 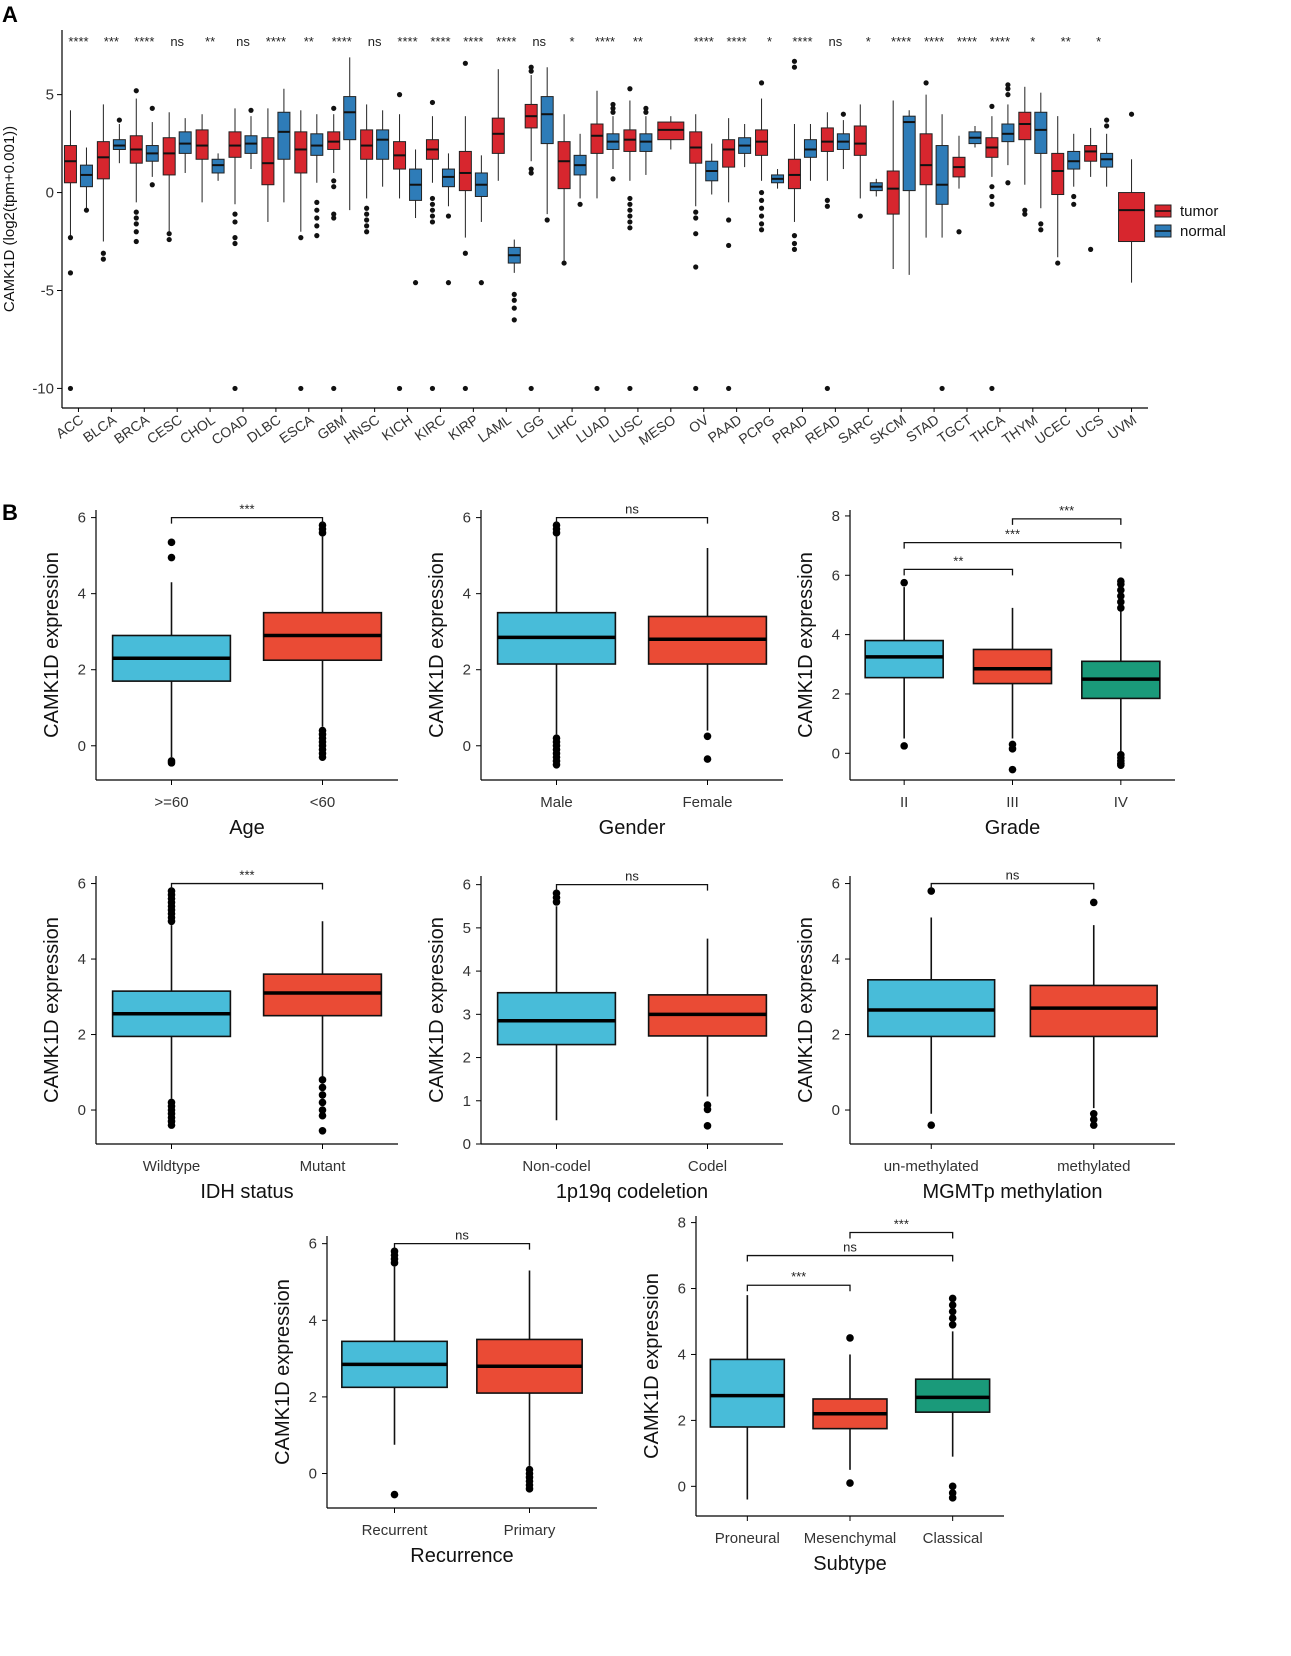 What do you see at coordinates (1093, 1166) in the screenshot?
I see `x-tick-label: methylated` at bounding box center [1093, 1166].